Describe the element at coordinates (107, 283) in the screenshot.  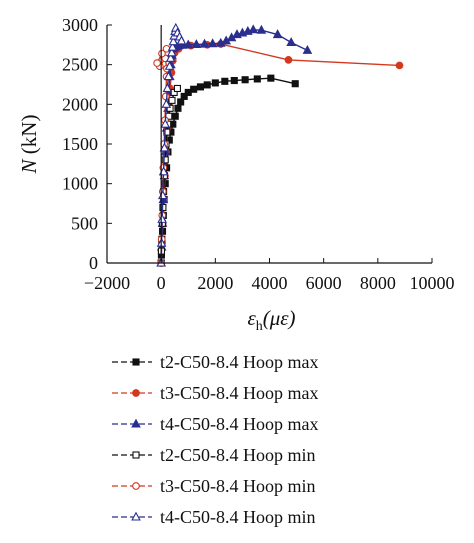
I see `x-tick-label: −2000` at that location.